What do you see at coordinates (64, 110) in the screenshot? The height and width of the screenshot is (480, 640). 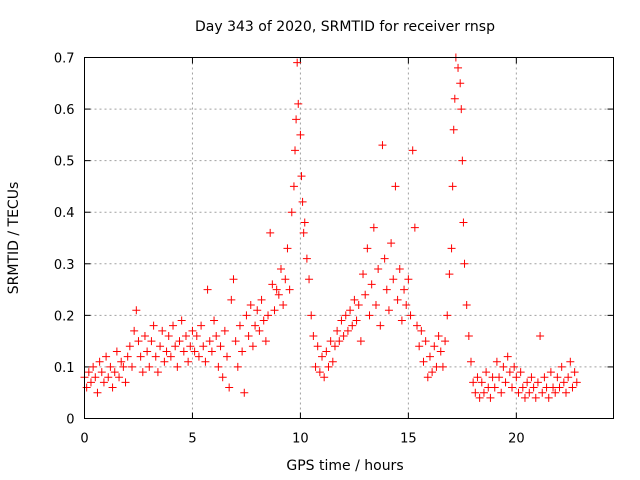 I see `y-tick-label: 0.6` at bounding box center [64, 110].